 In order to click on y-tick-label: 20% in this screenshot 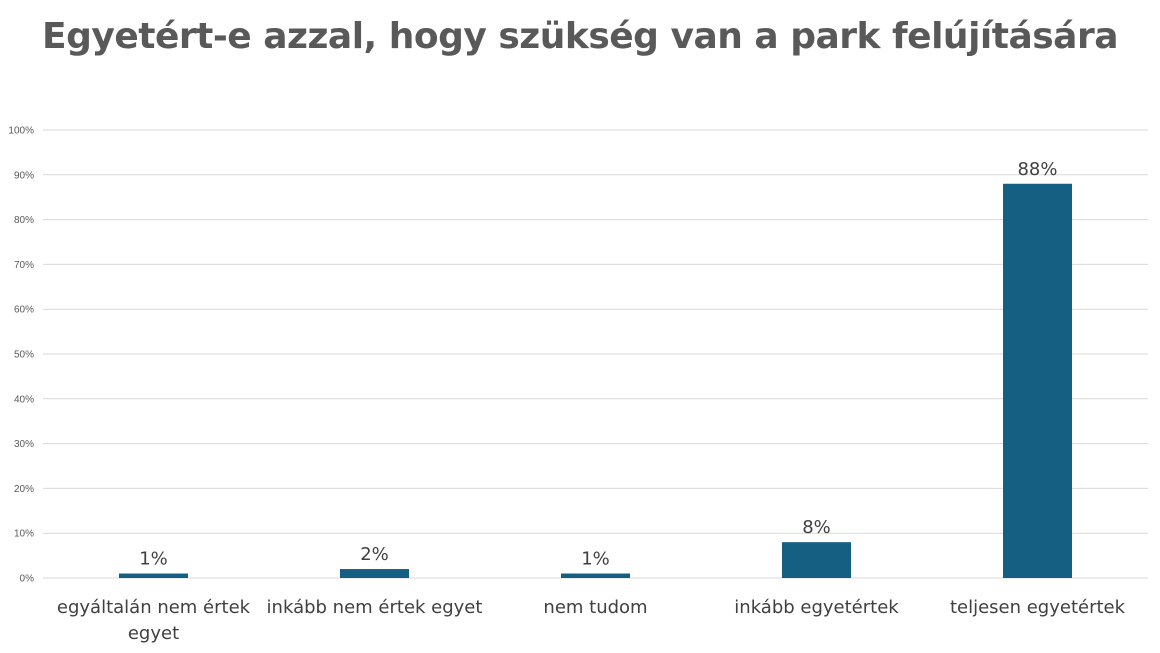, I will do `click(24, 489)`.